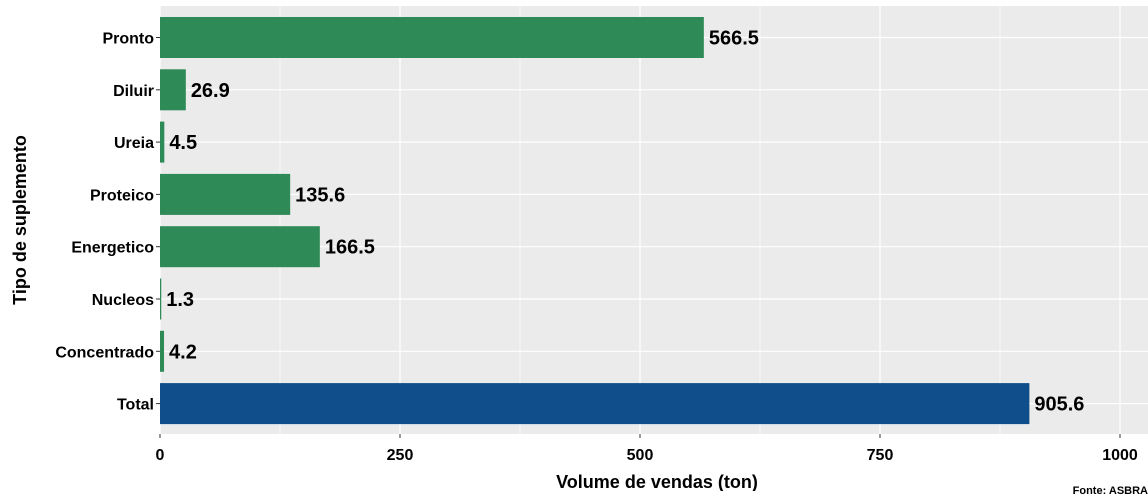  What do you see at coordinates (657, 481) in the screenshot?
I see `x-axis-title: Volume de vendas (ton)` at bounding box center [657, 481].